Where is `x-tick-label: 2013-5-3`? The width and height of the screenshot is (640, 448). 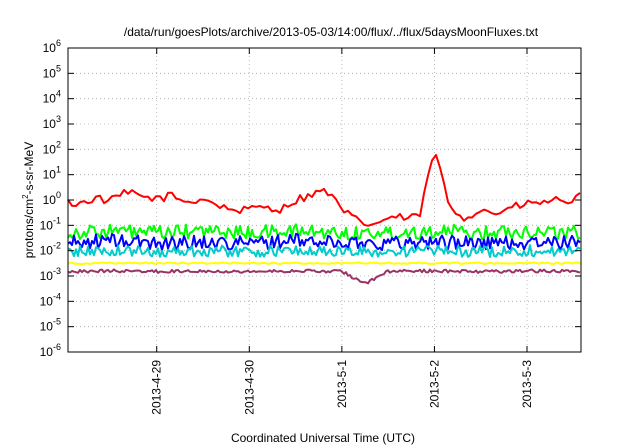 x-tick-label: 2013-5-3 is located at coordinates (527, 384).